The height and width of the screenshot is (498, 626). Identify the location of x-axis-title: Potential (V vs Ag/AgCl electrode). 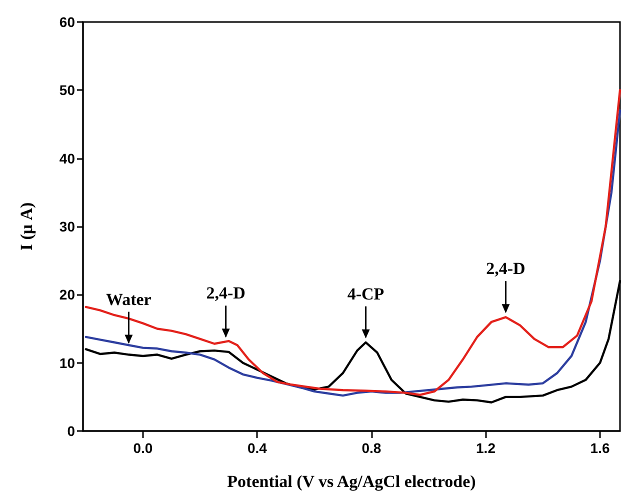
(351, 481).